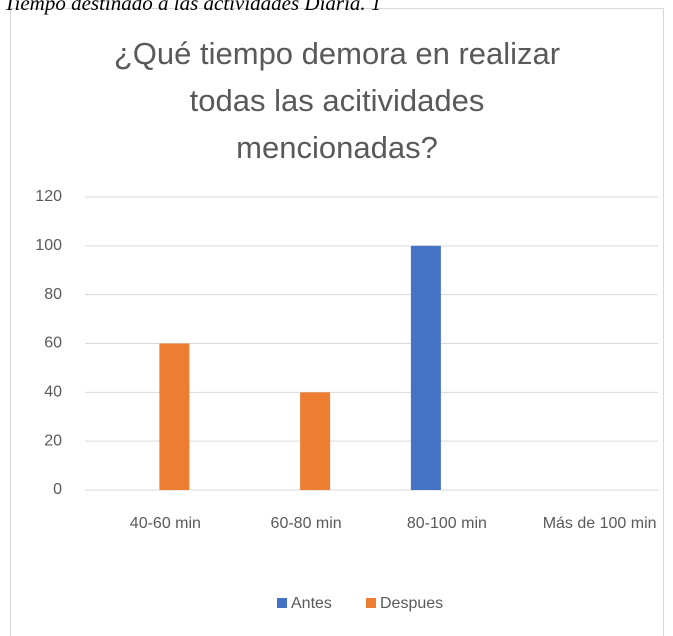 This screenshot has width=673, height=636. I want to click on y-tick-label: 0, so click(57, 489).